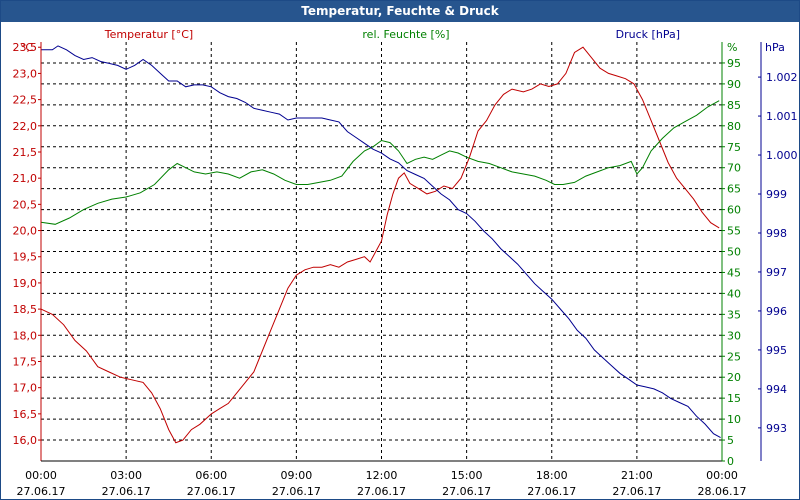 This screenshot has height=500, width=800. Describe the element at coordinates (734, 126) in the screenshot. I see `humidity-tick-label: 80` at that location.